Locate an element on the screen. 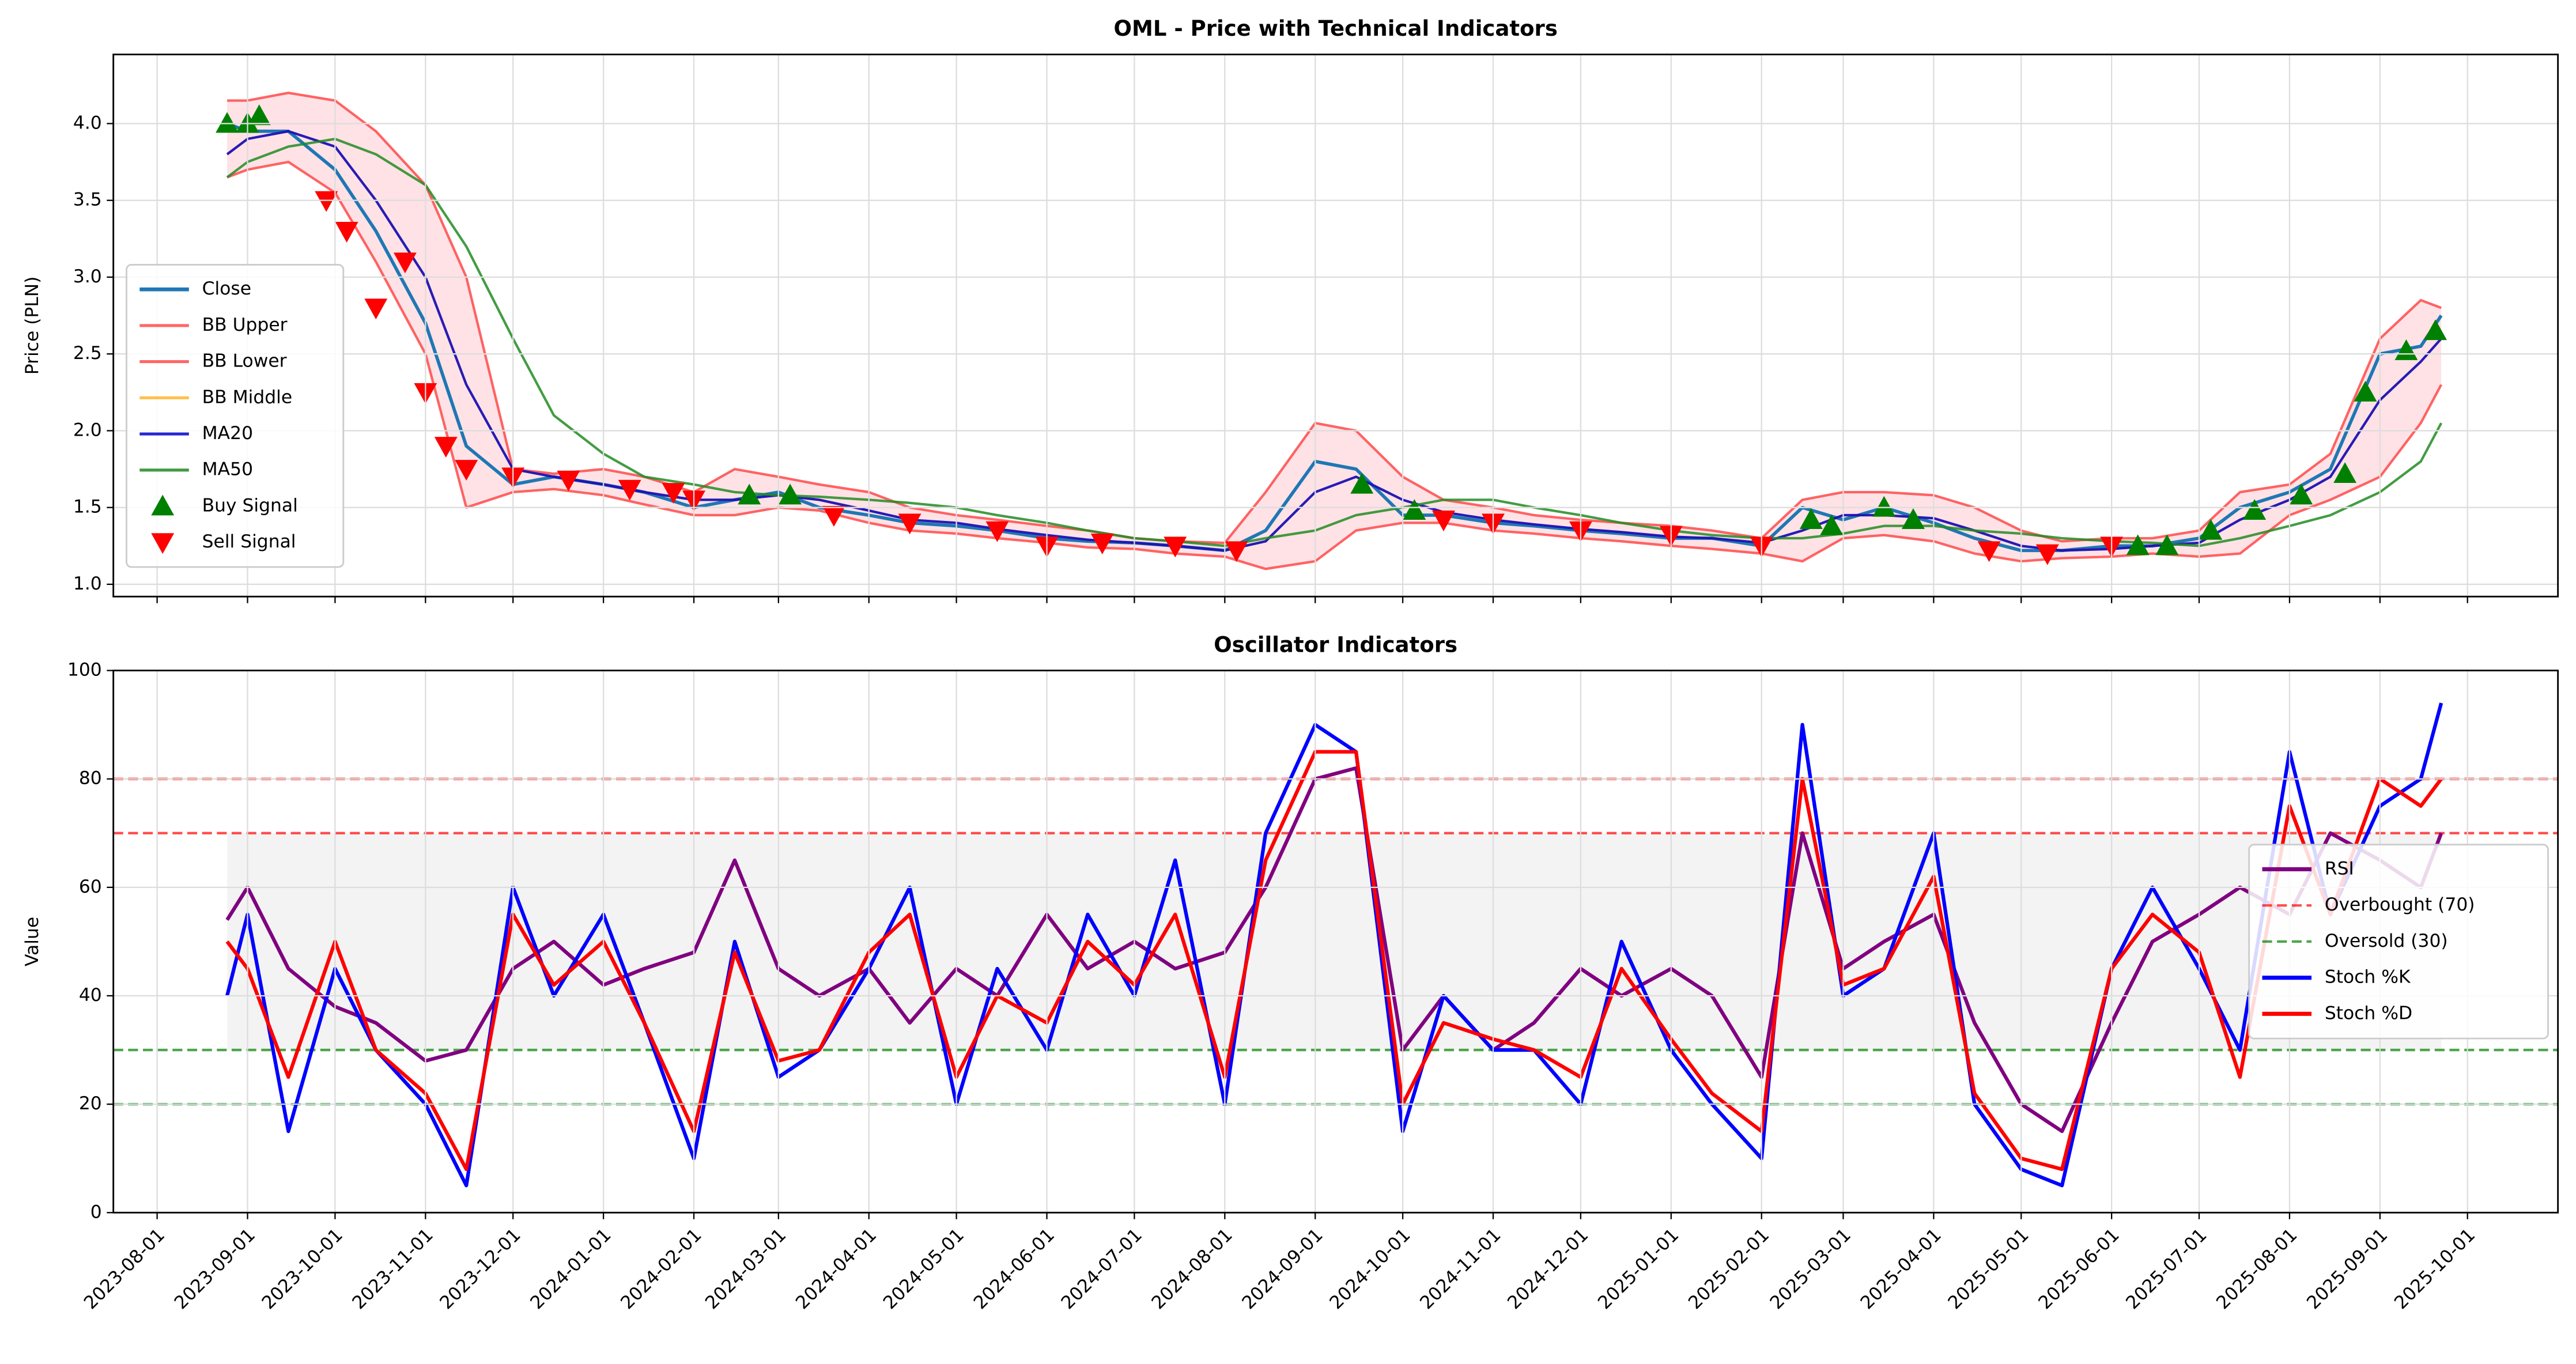  x-tick-label: 2023-12-01 is located at coordinates (480, 1269).